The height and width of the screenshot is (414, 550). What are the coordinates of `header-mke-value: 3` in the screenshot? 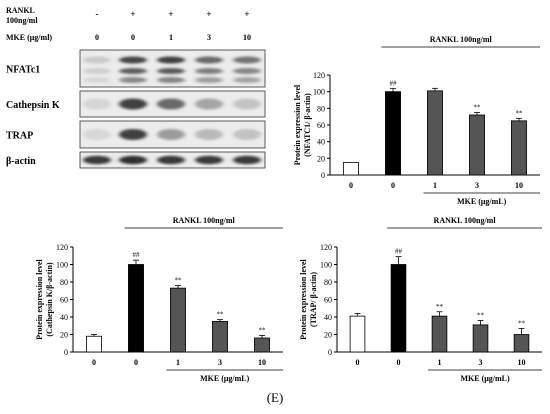 It's located at (209, 37).